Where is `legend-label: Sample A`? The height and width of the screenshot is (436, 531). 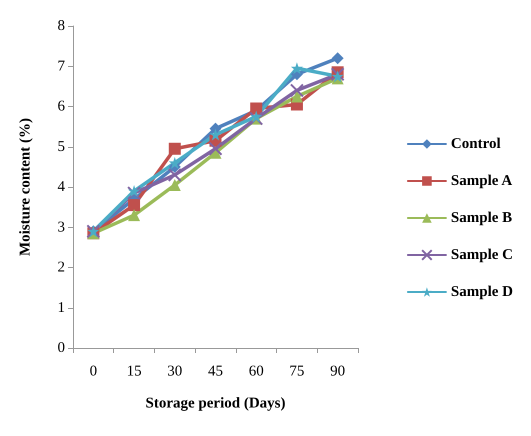 legend-label: Sample A is located at coordinates (481, 181).